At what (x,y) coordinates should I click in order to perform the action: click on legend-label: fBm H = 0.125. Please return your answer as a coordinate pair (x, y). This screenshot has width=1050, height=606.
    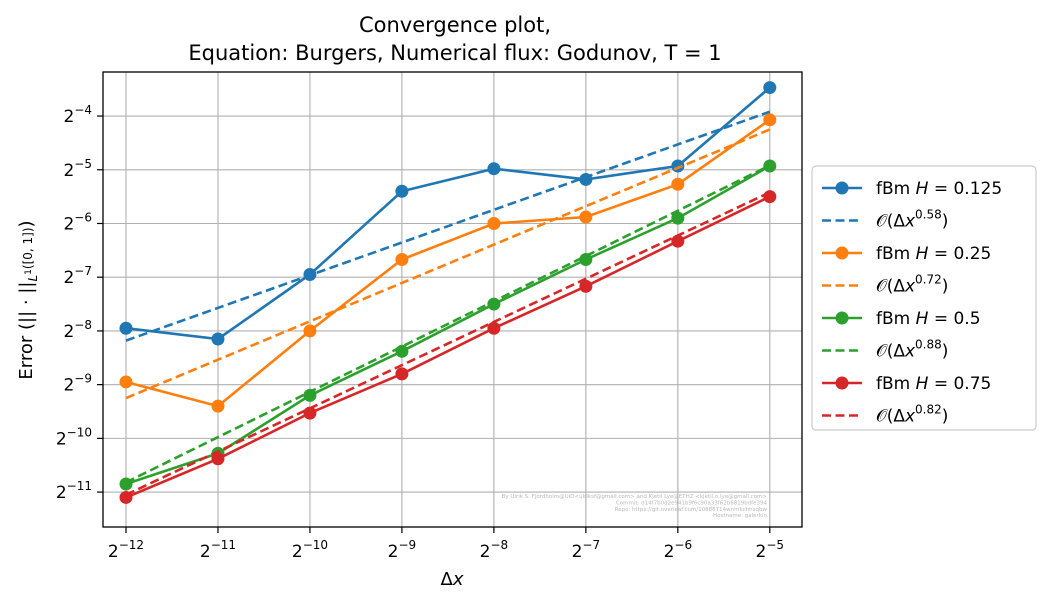
    Looking at the image, I should click on (939, 189).